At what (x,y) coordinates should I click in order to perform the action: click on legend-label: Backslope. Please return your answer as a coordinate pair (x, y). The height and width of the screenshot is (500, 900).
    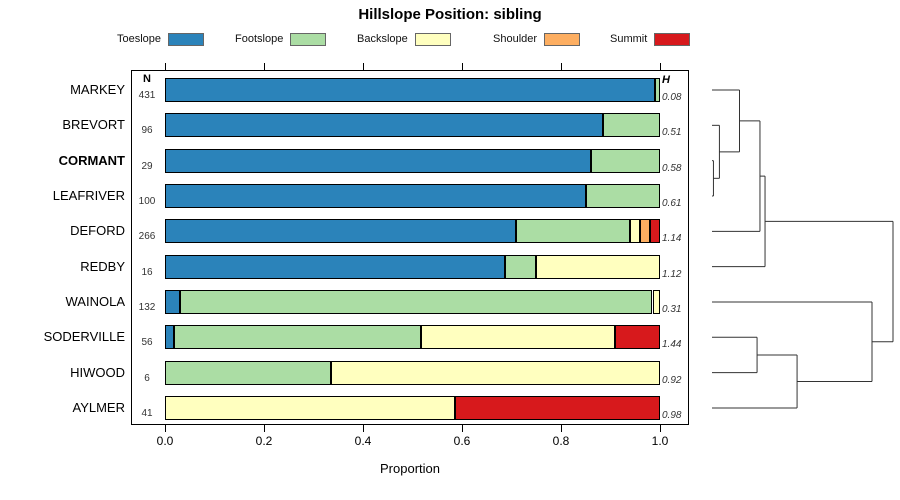
    Looking at the image, I should click on (382, 39).